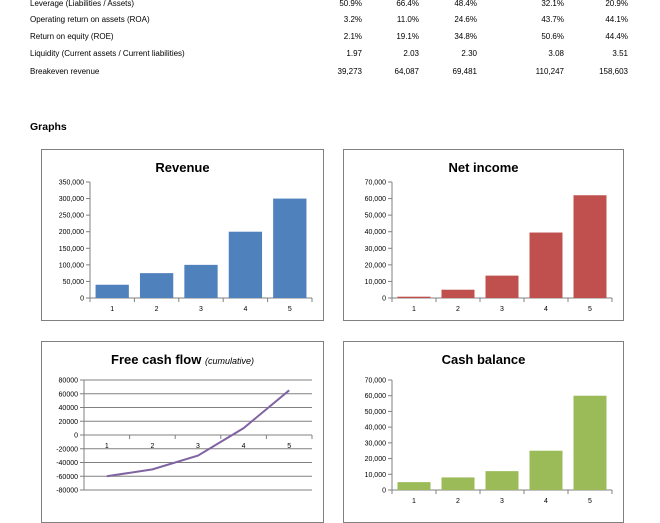 This screenshot has width=660, height=523. Describe the element at coordinates (613, 71) in the screenshot. I see `ratio-value: 158,603` at that location.